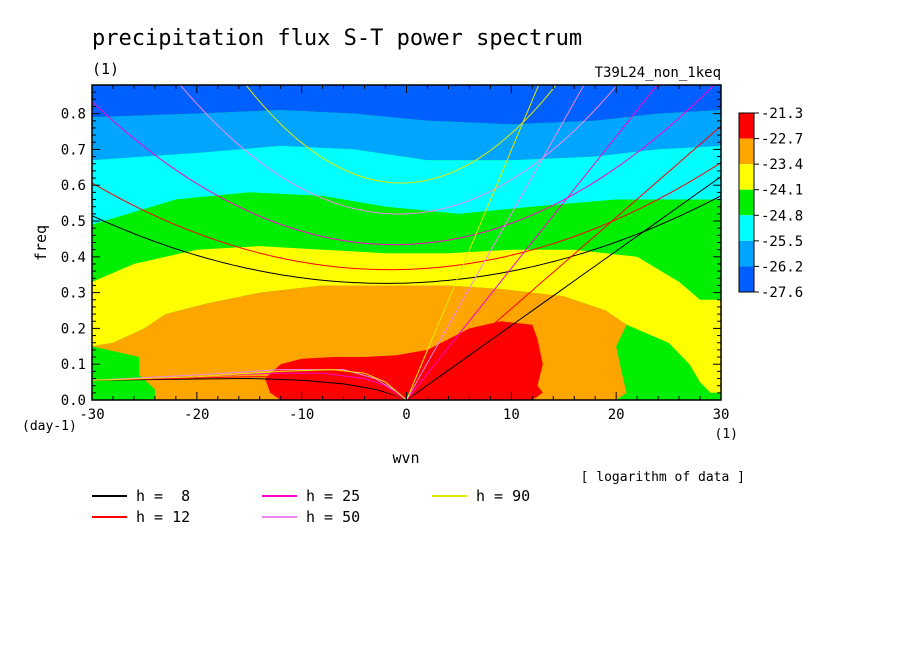  I want to click on y-tick-label: 0.5, so click(73, 222).